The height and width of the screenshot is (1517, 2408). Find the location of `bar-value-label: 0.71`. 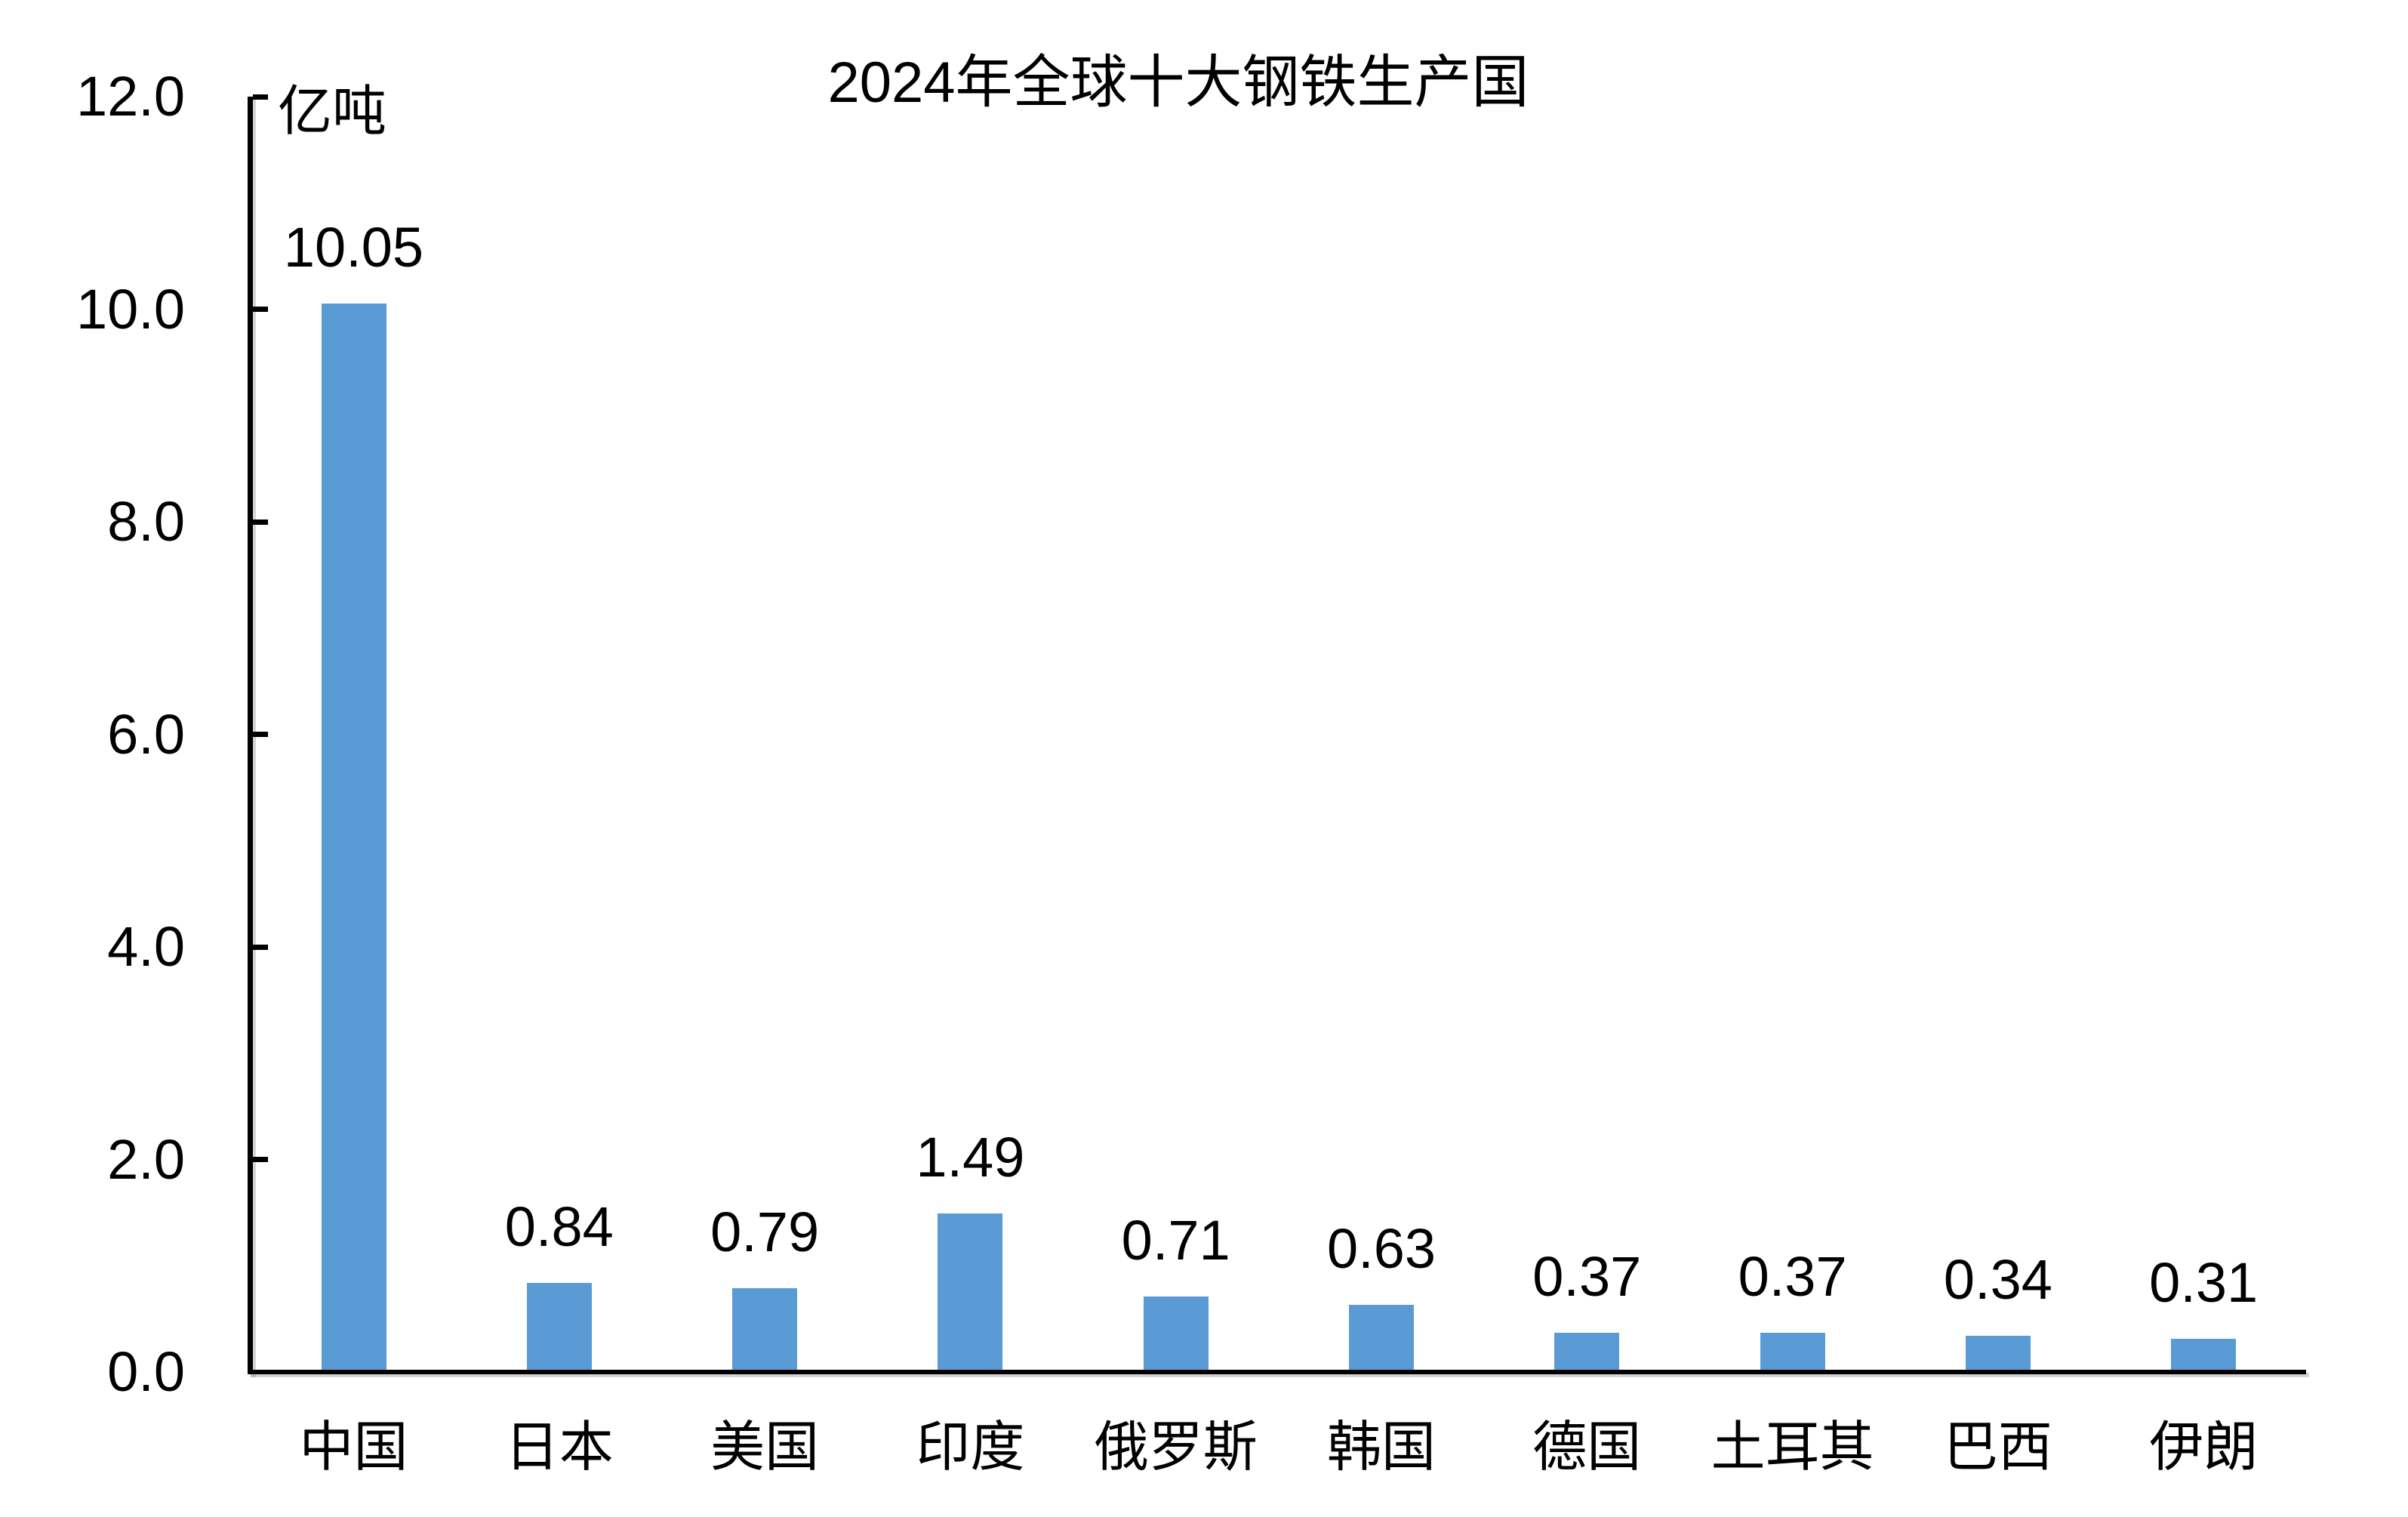

bar-value-label: 0.71 is located at coordinates (1175, 1240).